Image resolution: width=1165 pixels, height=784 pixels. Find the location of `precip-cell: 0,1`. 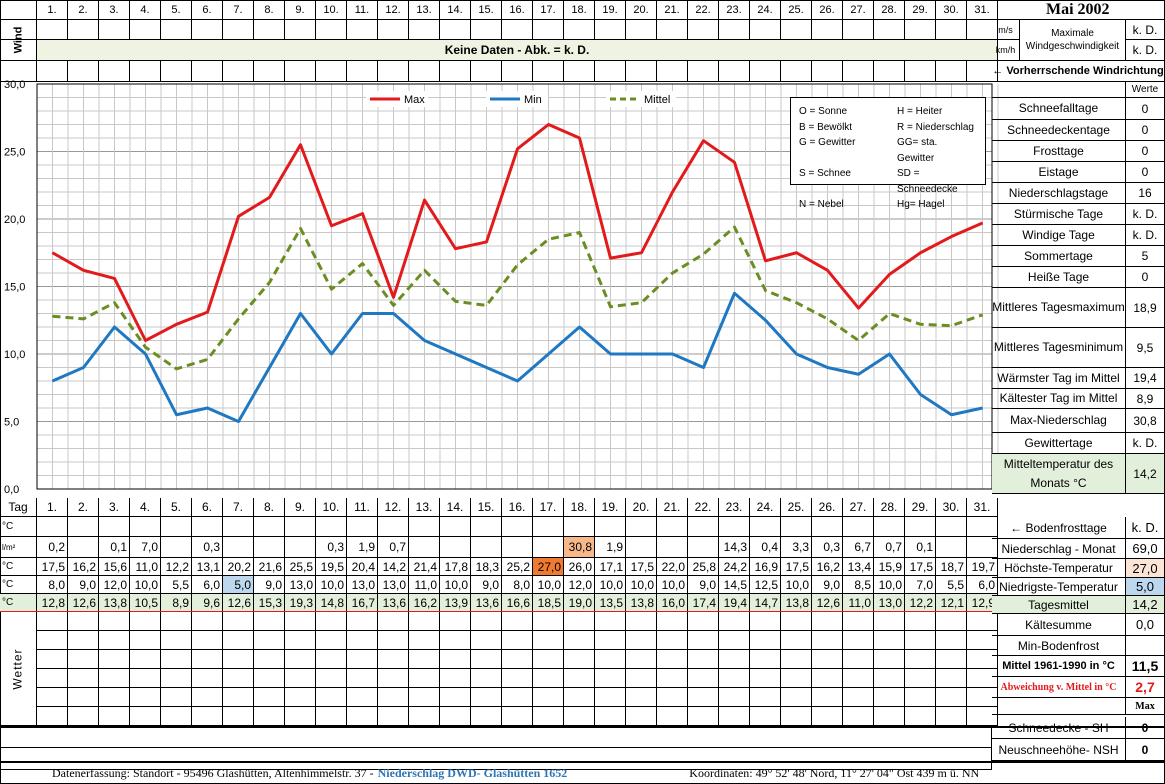

precip-cell: 0,1 is located at coordinates (920, 547).